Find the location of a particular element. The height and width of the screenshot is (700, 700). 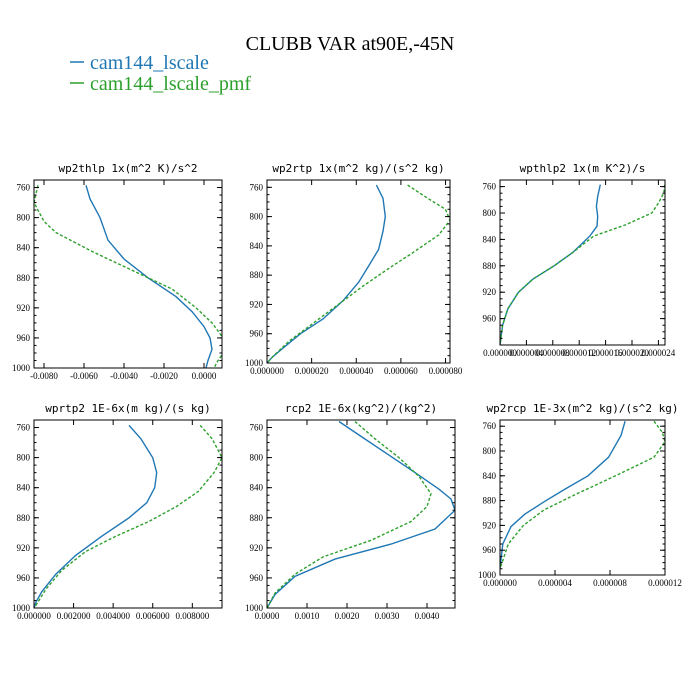

panel-3-frame is located at coordinates (582, 262).